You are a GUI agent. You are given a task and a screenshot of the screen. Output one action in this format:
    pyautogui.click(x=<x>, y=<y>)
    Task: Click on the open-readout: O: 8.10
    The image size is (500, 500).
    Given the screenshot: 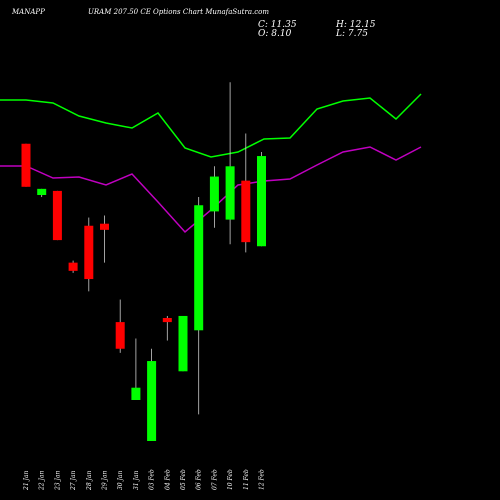 What is the action you would take?
    pyautogui.click(x=274, y=34)
    